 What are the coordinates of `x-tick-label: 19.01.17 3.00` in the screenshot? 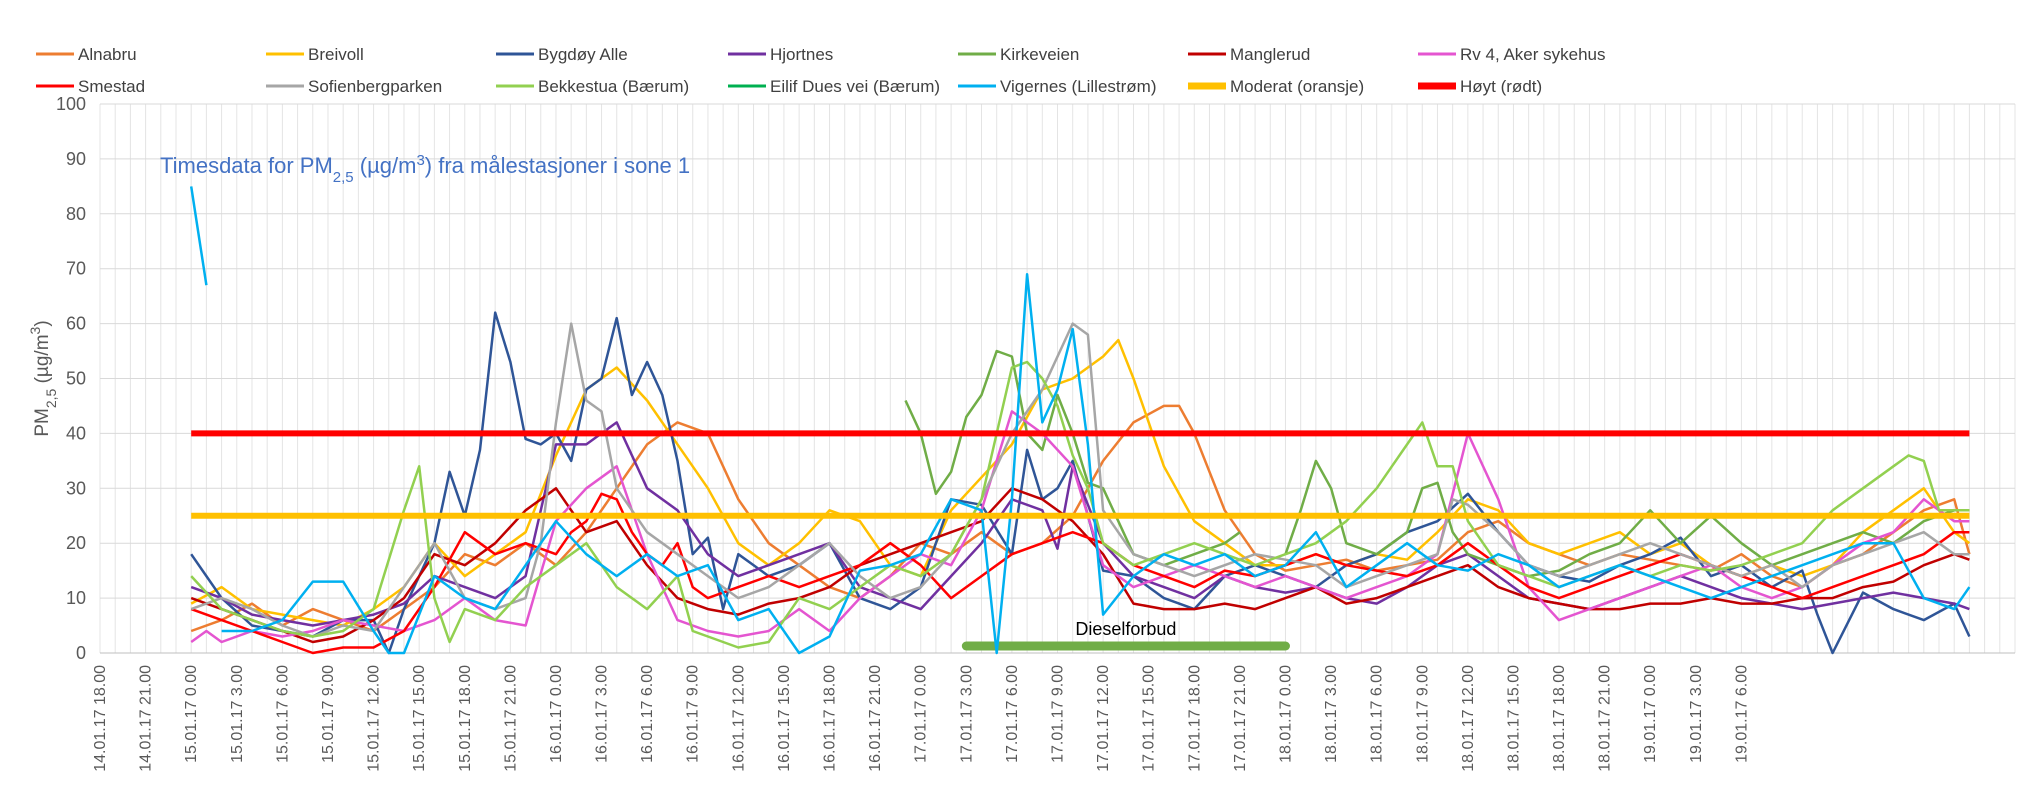 It's located at (1696, 714).